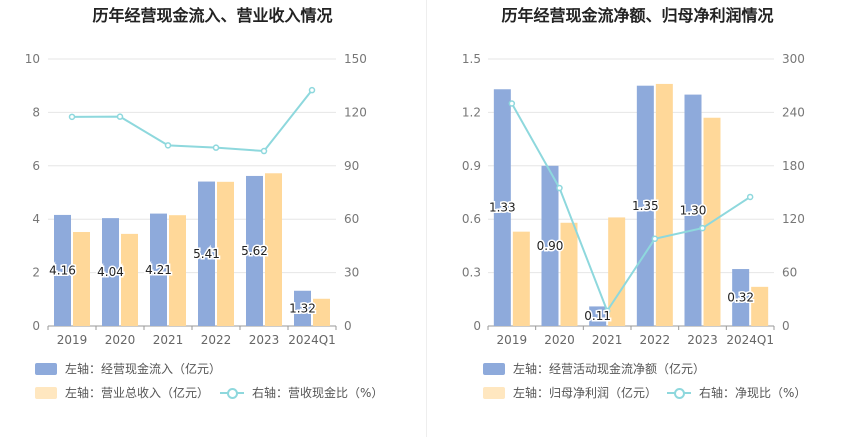  I want to click on legend-label: 右轴：净现比（%）, so click(753, 393).